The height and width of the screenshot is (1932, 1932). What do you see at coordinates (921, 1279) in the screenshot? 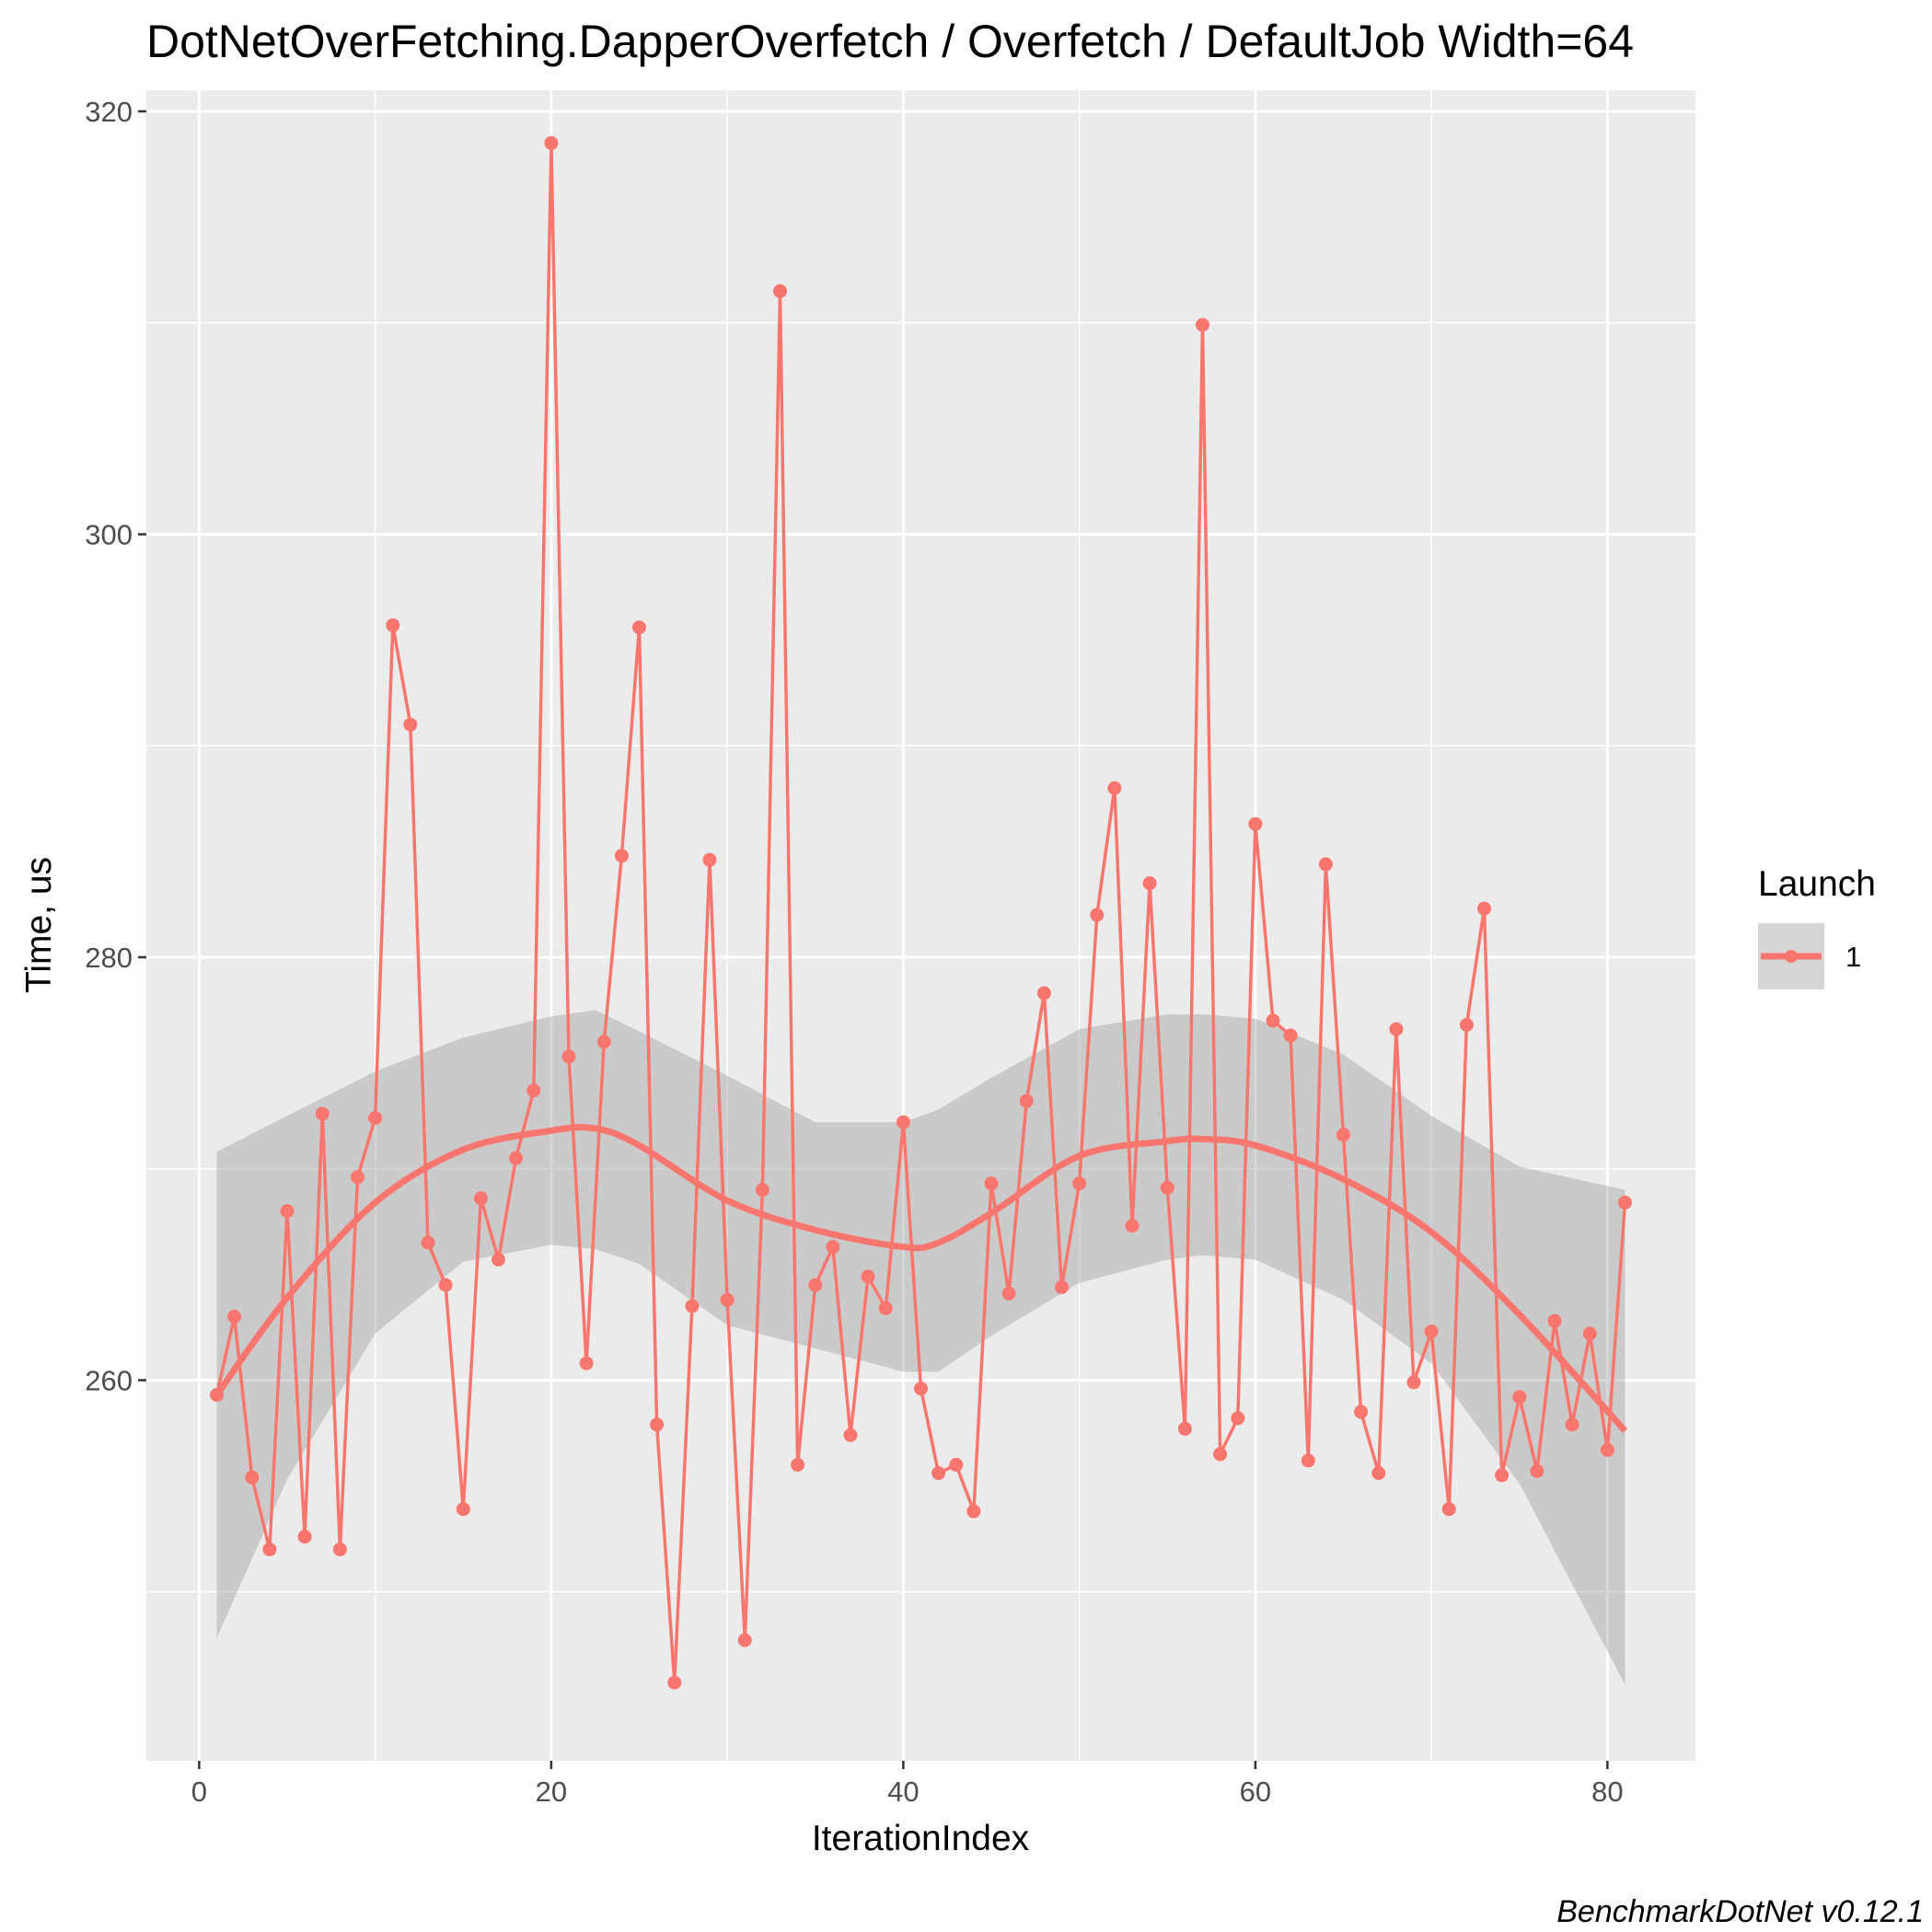
I see `smooth-line` at bounding box center [921, 1279].